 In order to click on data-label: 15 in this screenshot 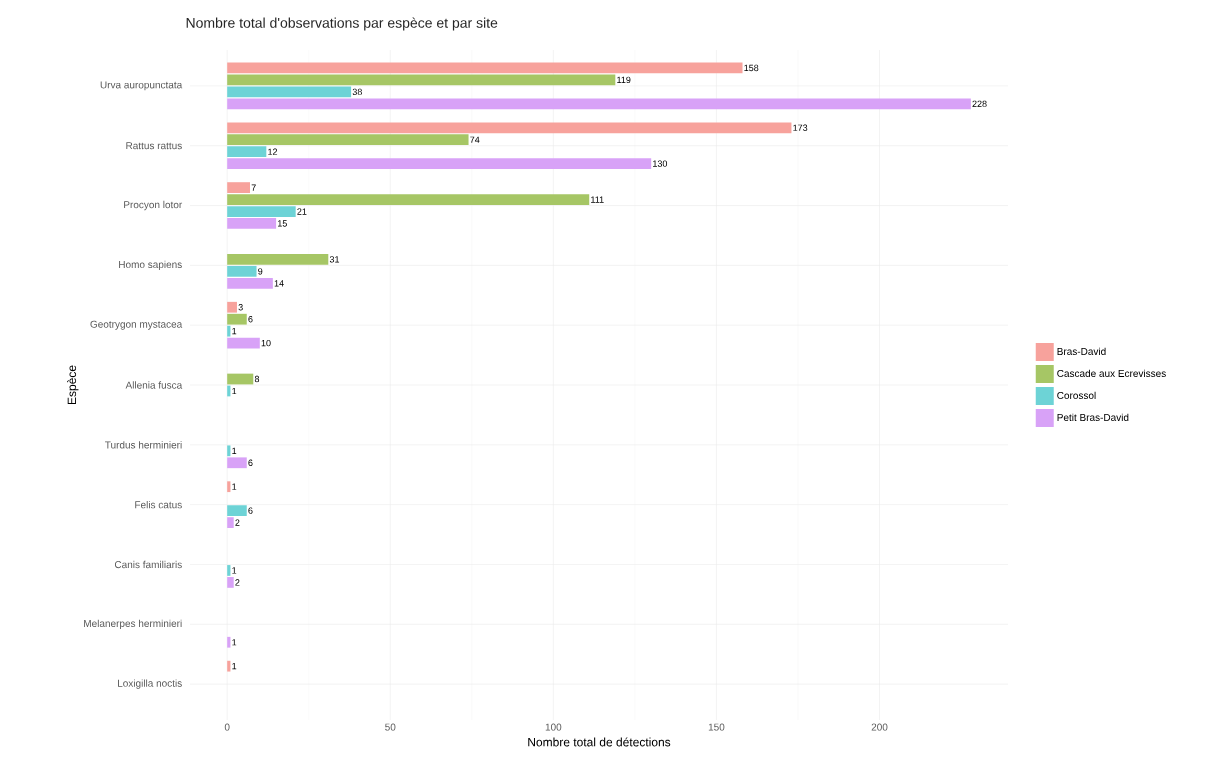, I will do `click(282, 223)`.